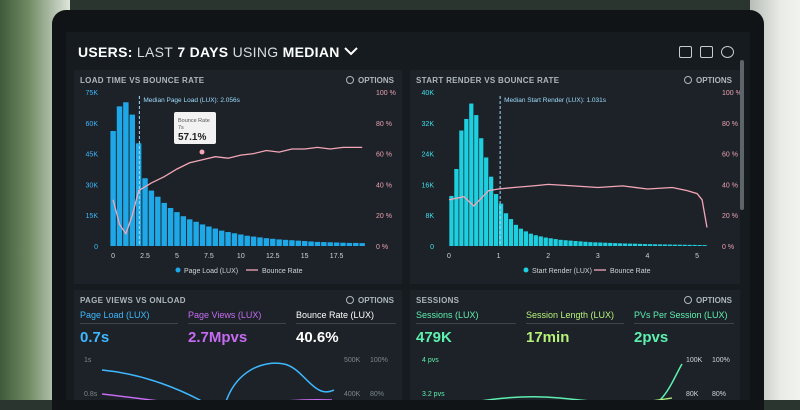 This screenshot has width=800, height=410. I want to click on tooltip-box, so click(195, 128).